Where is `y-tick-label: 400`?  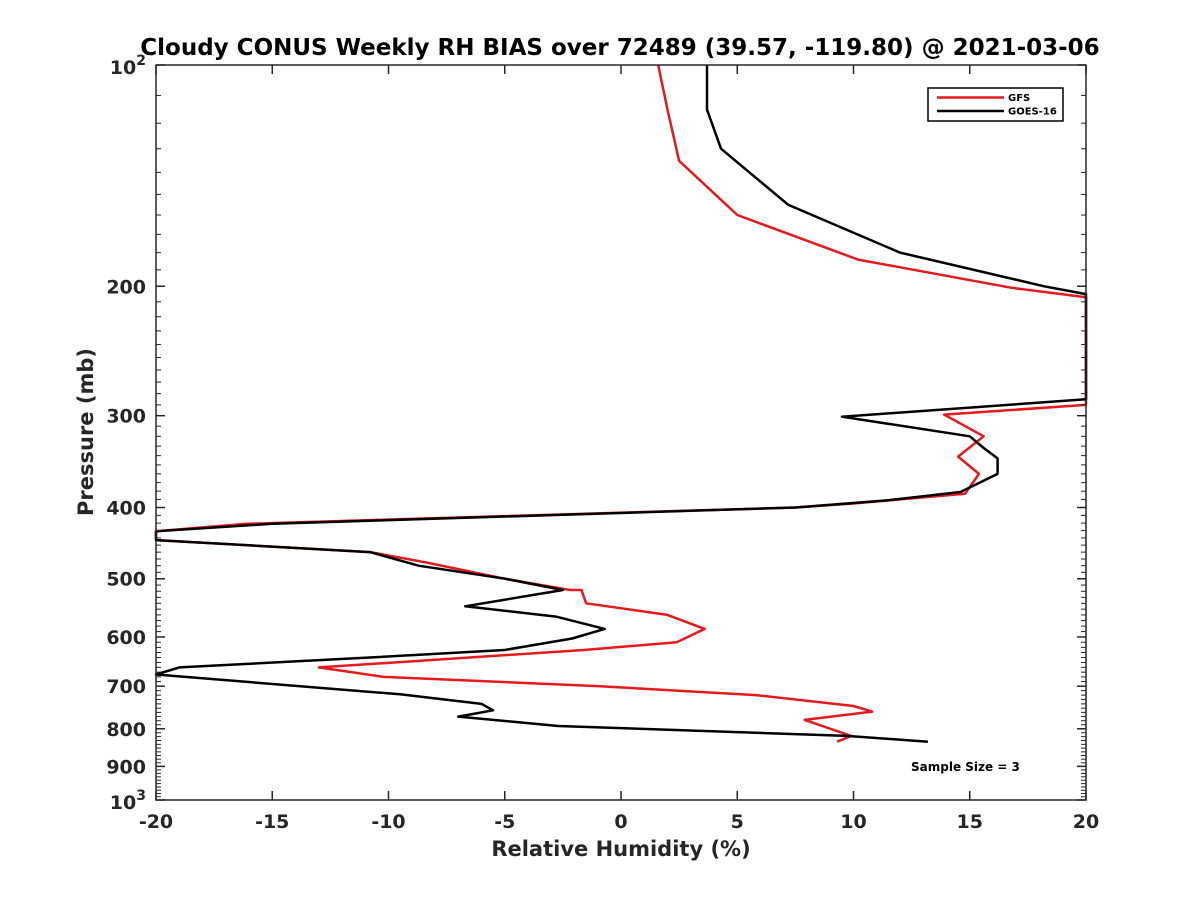 y-tick-label: 400 is located at coordinates (126, 509).